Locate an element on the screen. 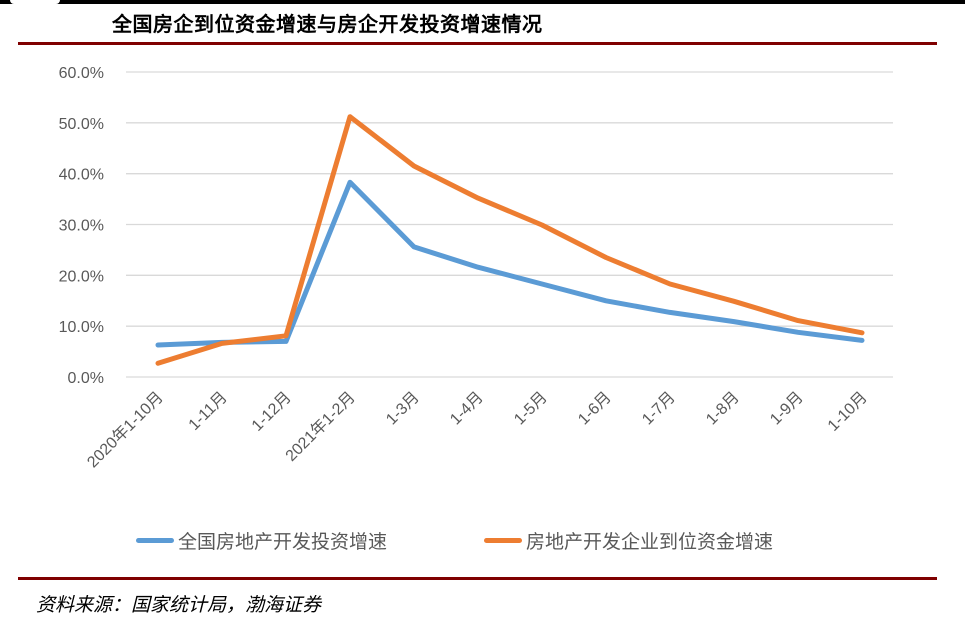 Image resolution: width=965 pixels, height=633 pixels. legend-item-investment: 全国房地产开发投资增速 is located at coordinates (261, 540).